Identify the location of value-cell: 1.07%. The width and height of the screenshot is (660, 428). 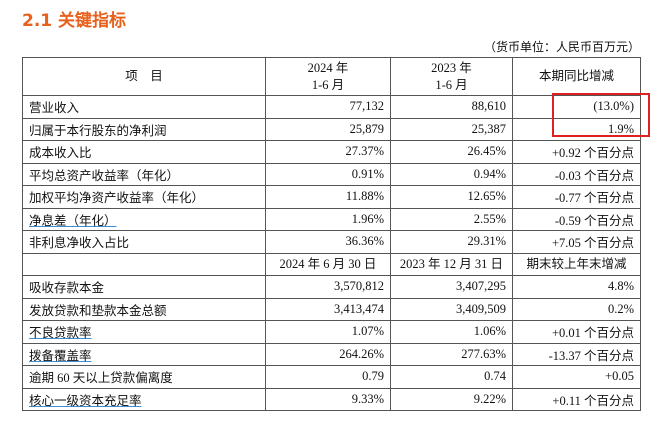
(328, 332).